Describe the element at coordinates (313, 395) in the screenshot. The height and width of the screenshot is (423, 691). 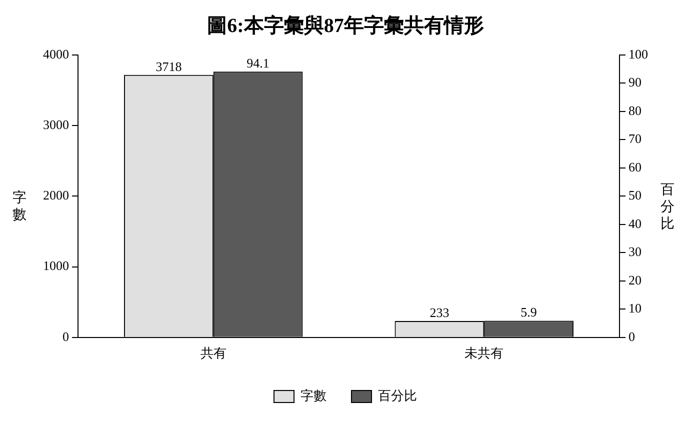
I see `legend-label: 字數` at that location.